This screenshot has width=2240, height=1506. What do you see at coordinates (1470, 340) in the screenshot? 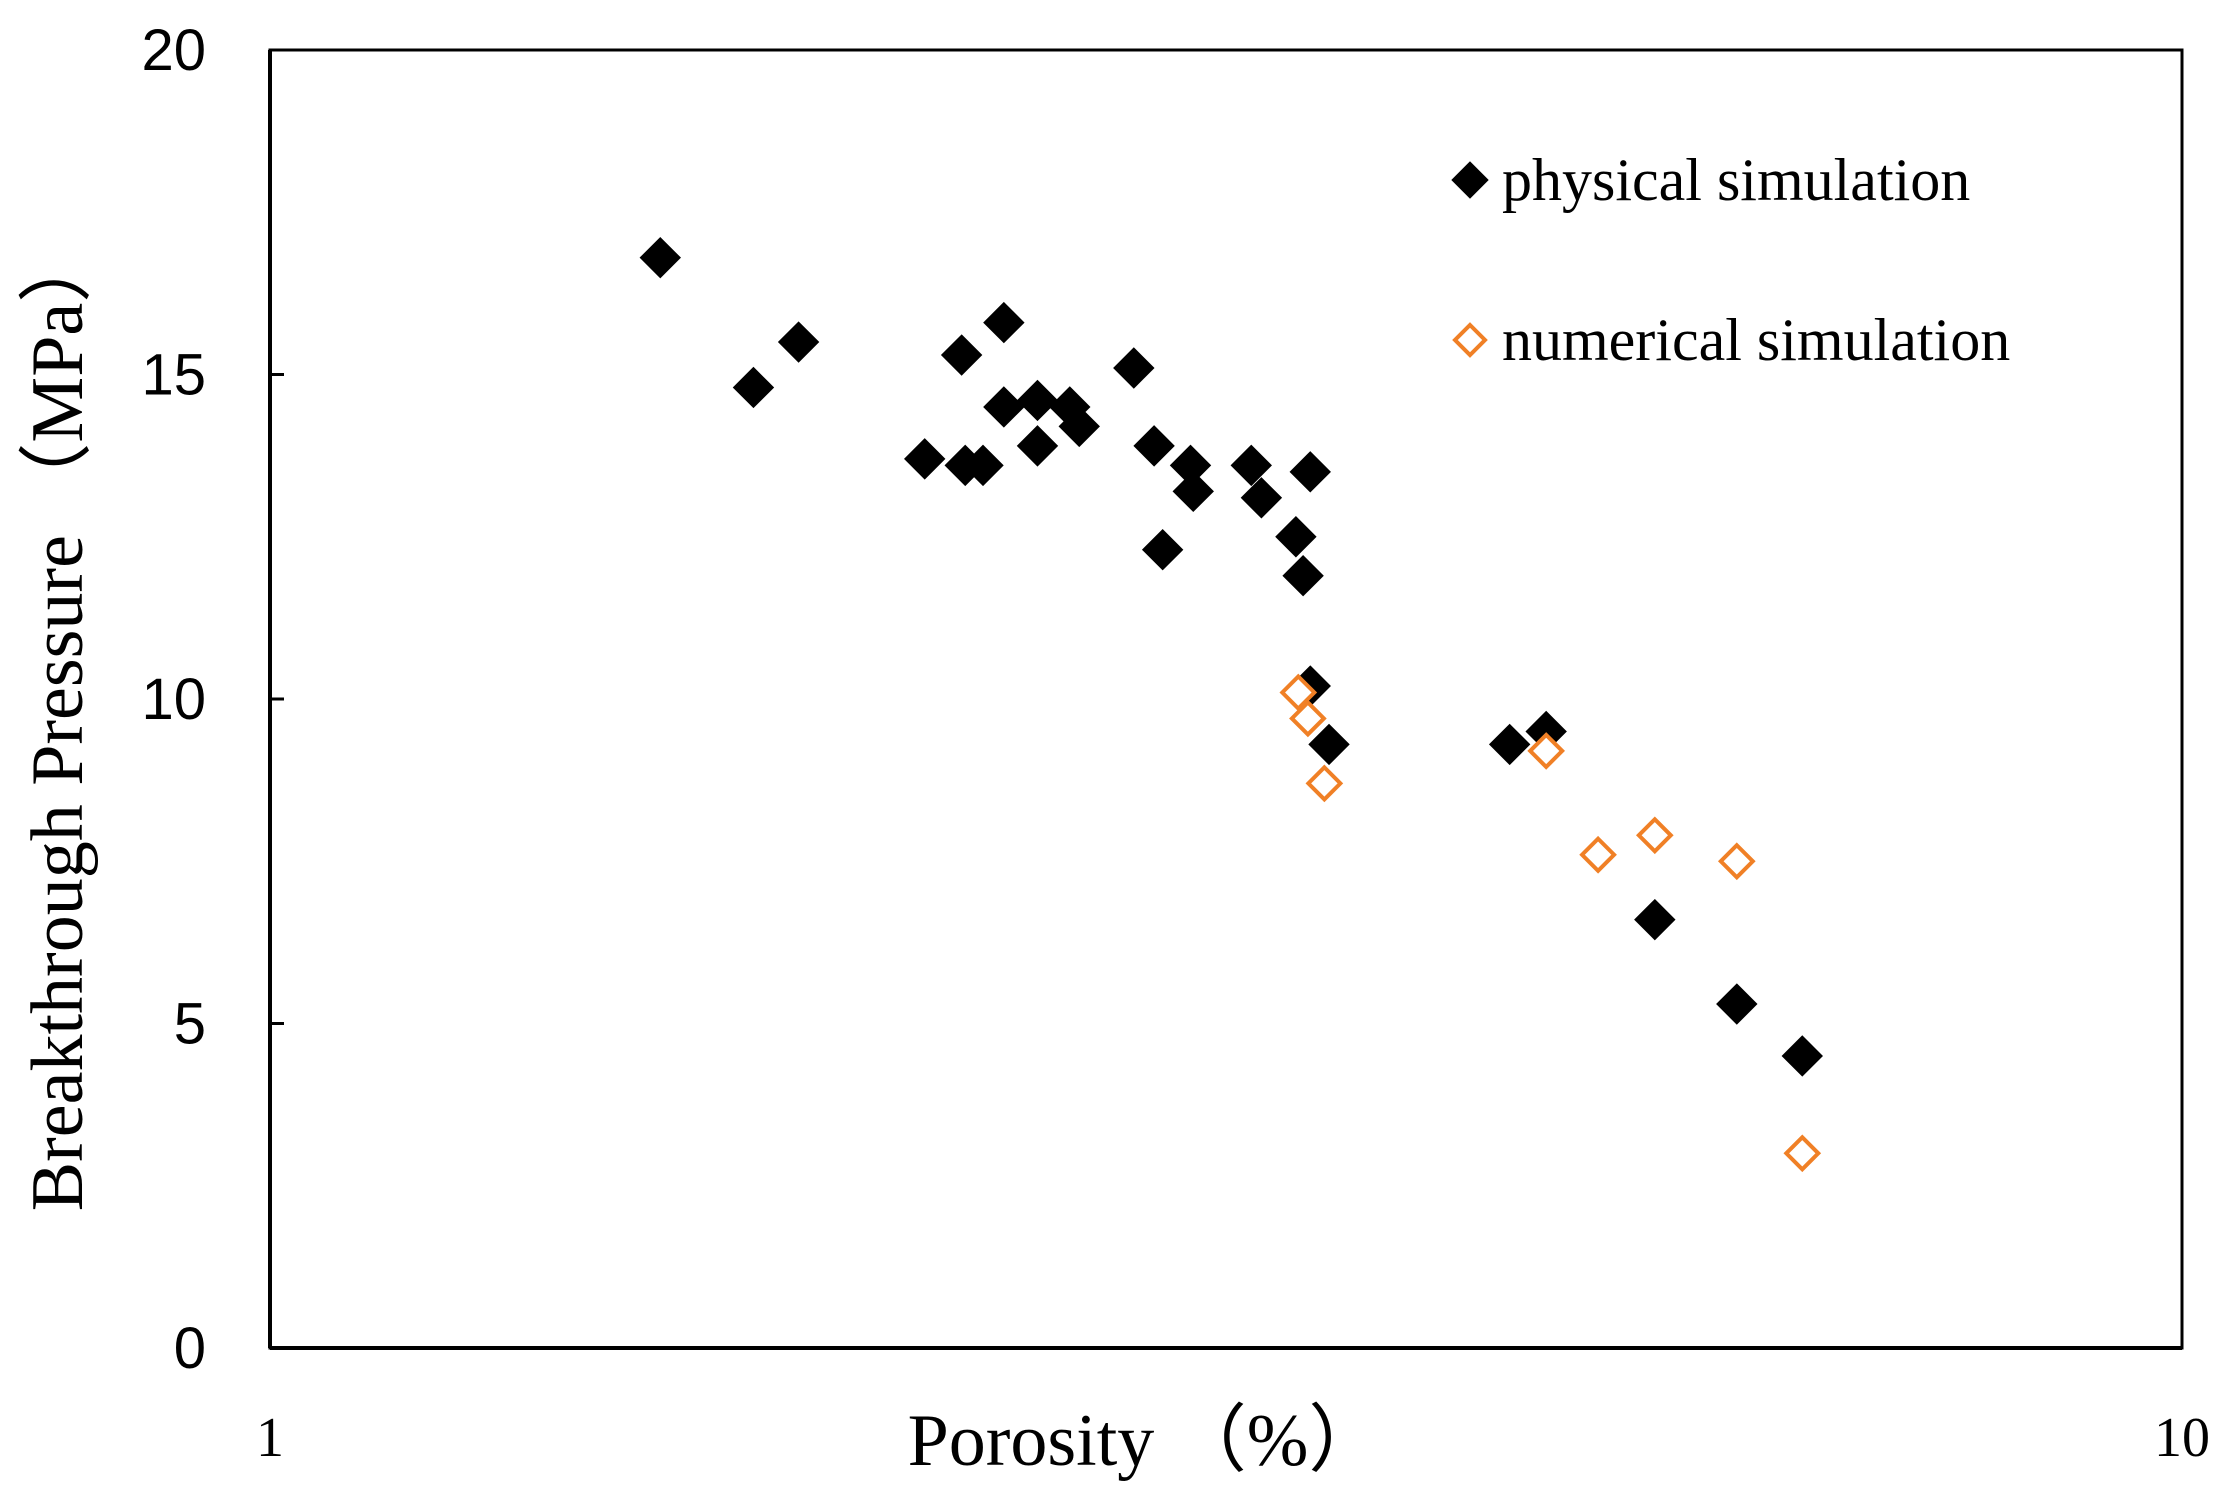
I see `legend-marker-numerical-simulation` at bounding box center [1470, 340].